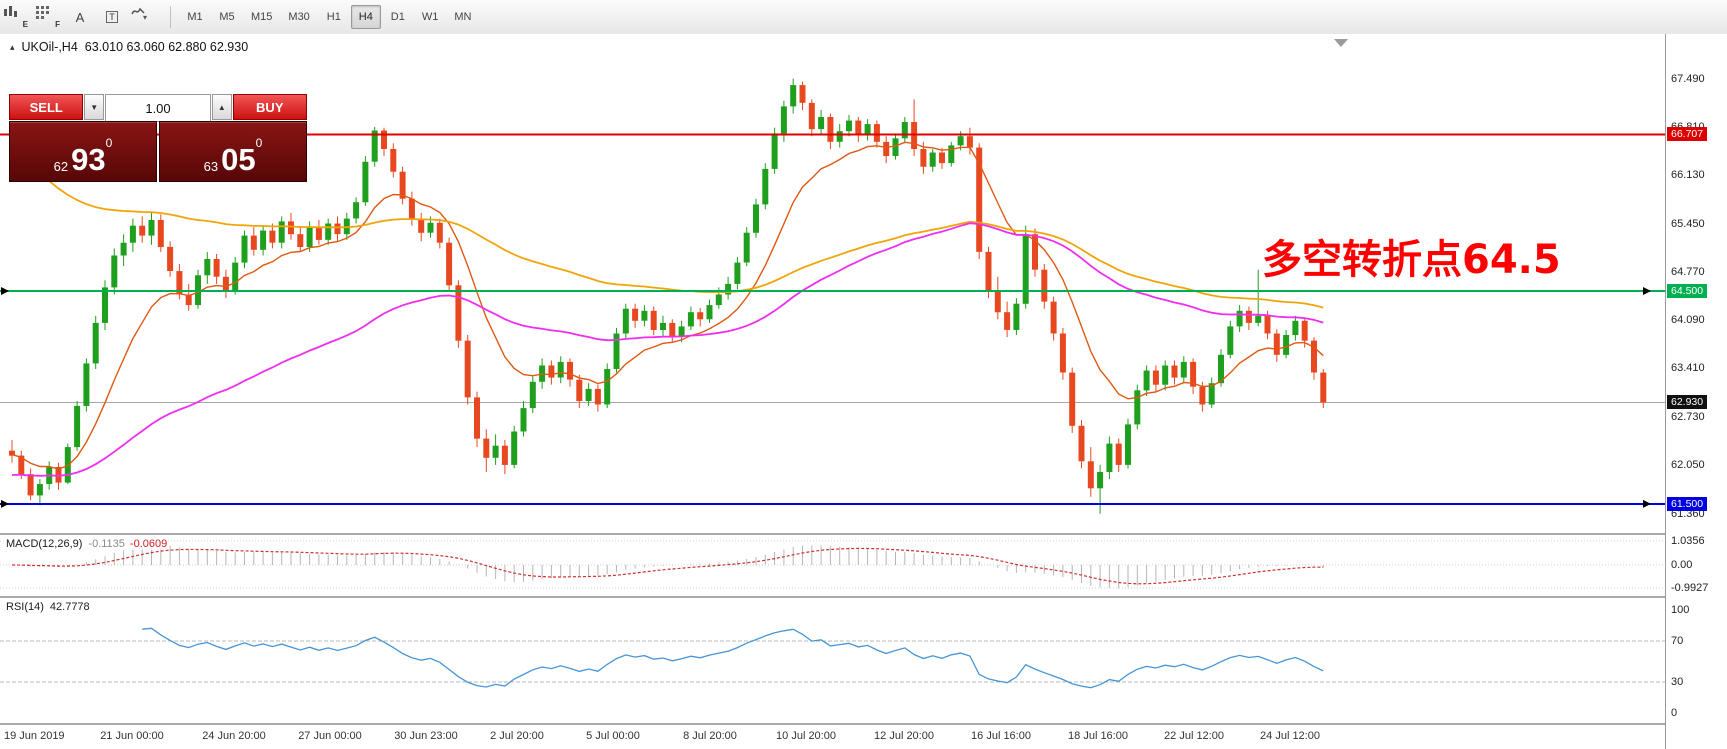  I want to click on chart-shift-marker, so click(1341, 43).